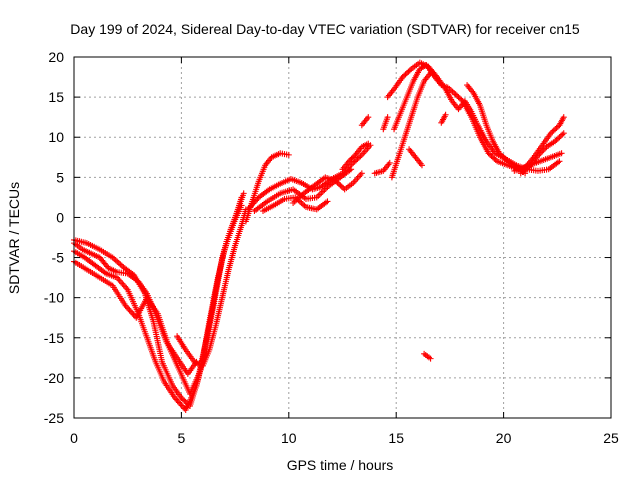 The width and height of the screenshot is (640, 480). What do you see at coordinates (14, 238) in the screenshot?
I see `y-axis-label: SDTVAR / TECUs` at bounding box center [14, 238].